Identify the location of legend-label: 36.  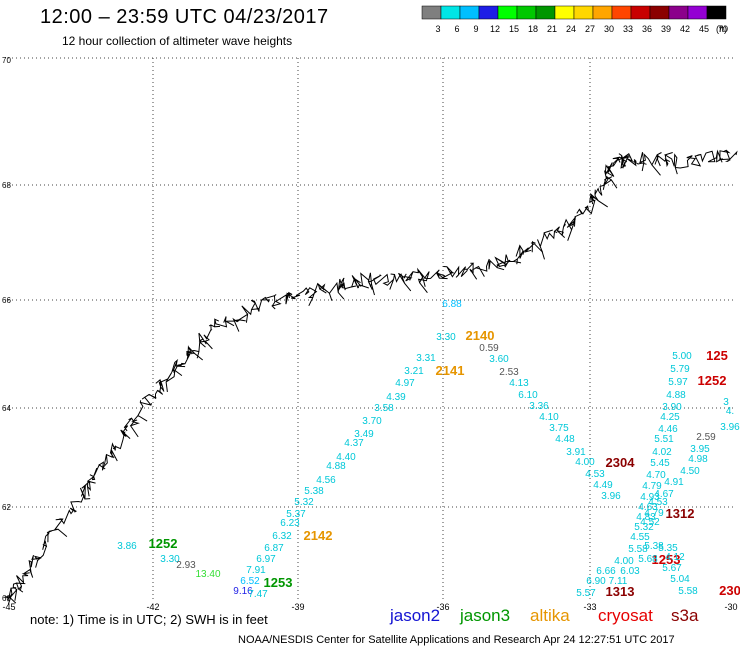
(647, 29).